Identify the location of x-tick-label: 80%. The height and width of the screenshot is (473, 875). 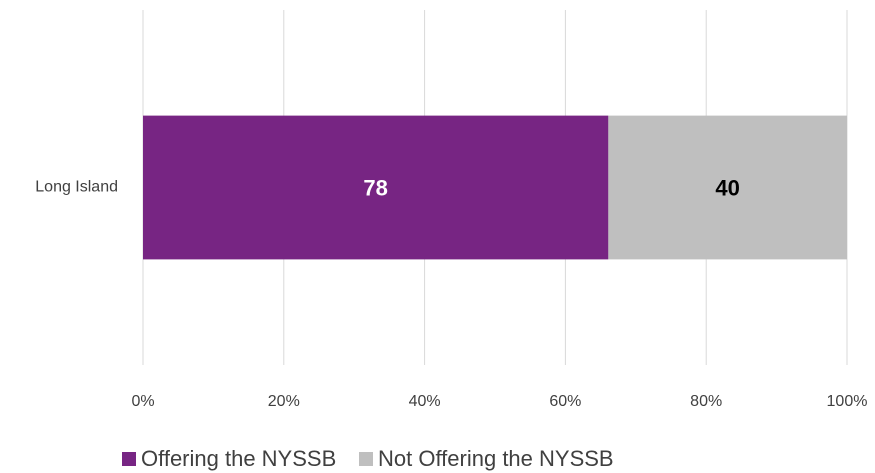
(706, 401).